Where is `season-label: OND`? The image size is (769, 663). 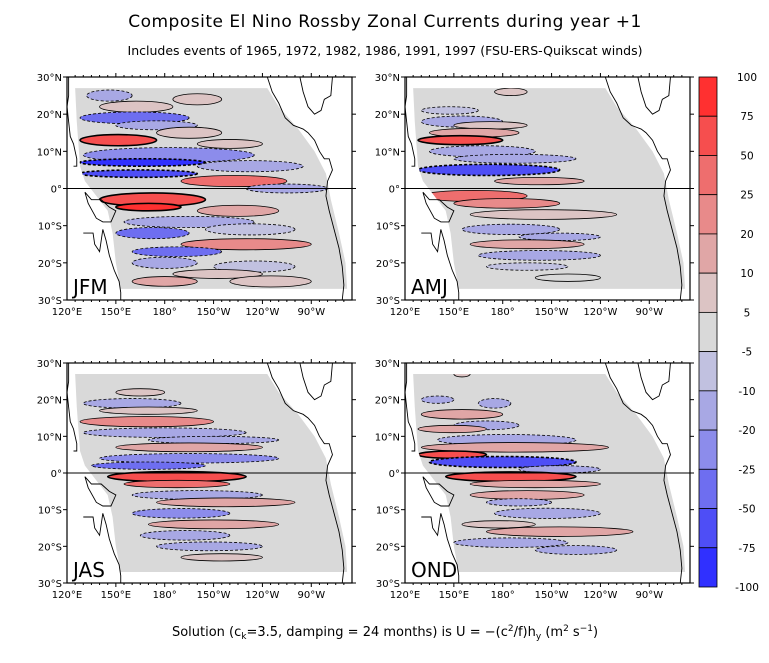 season-label: OND is located at coordinates (434, 570).